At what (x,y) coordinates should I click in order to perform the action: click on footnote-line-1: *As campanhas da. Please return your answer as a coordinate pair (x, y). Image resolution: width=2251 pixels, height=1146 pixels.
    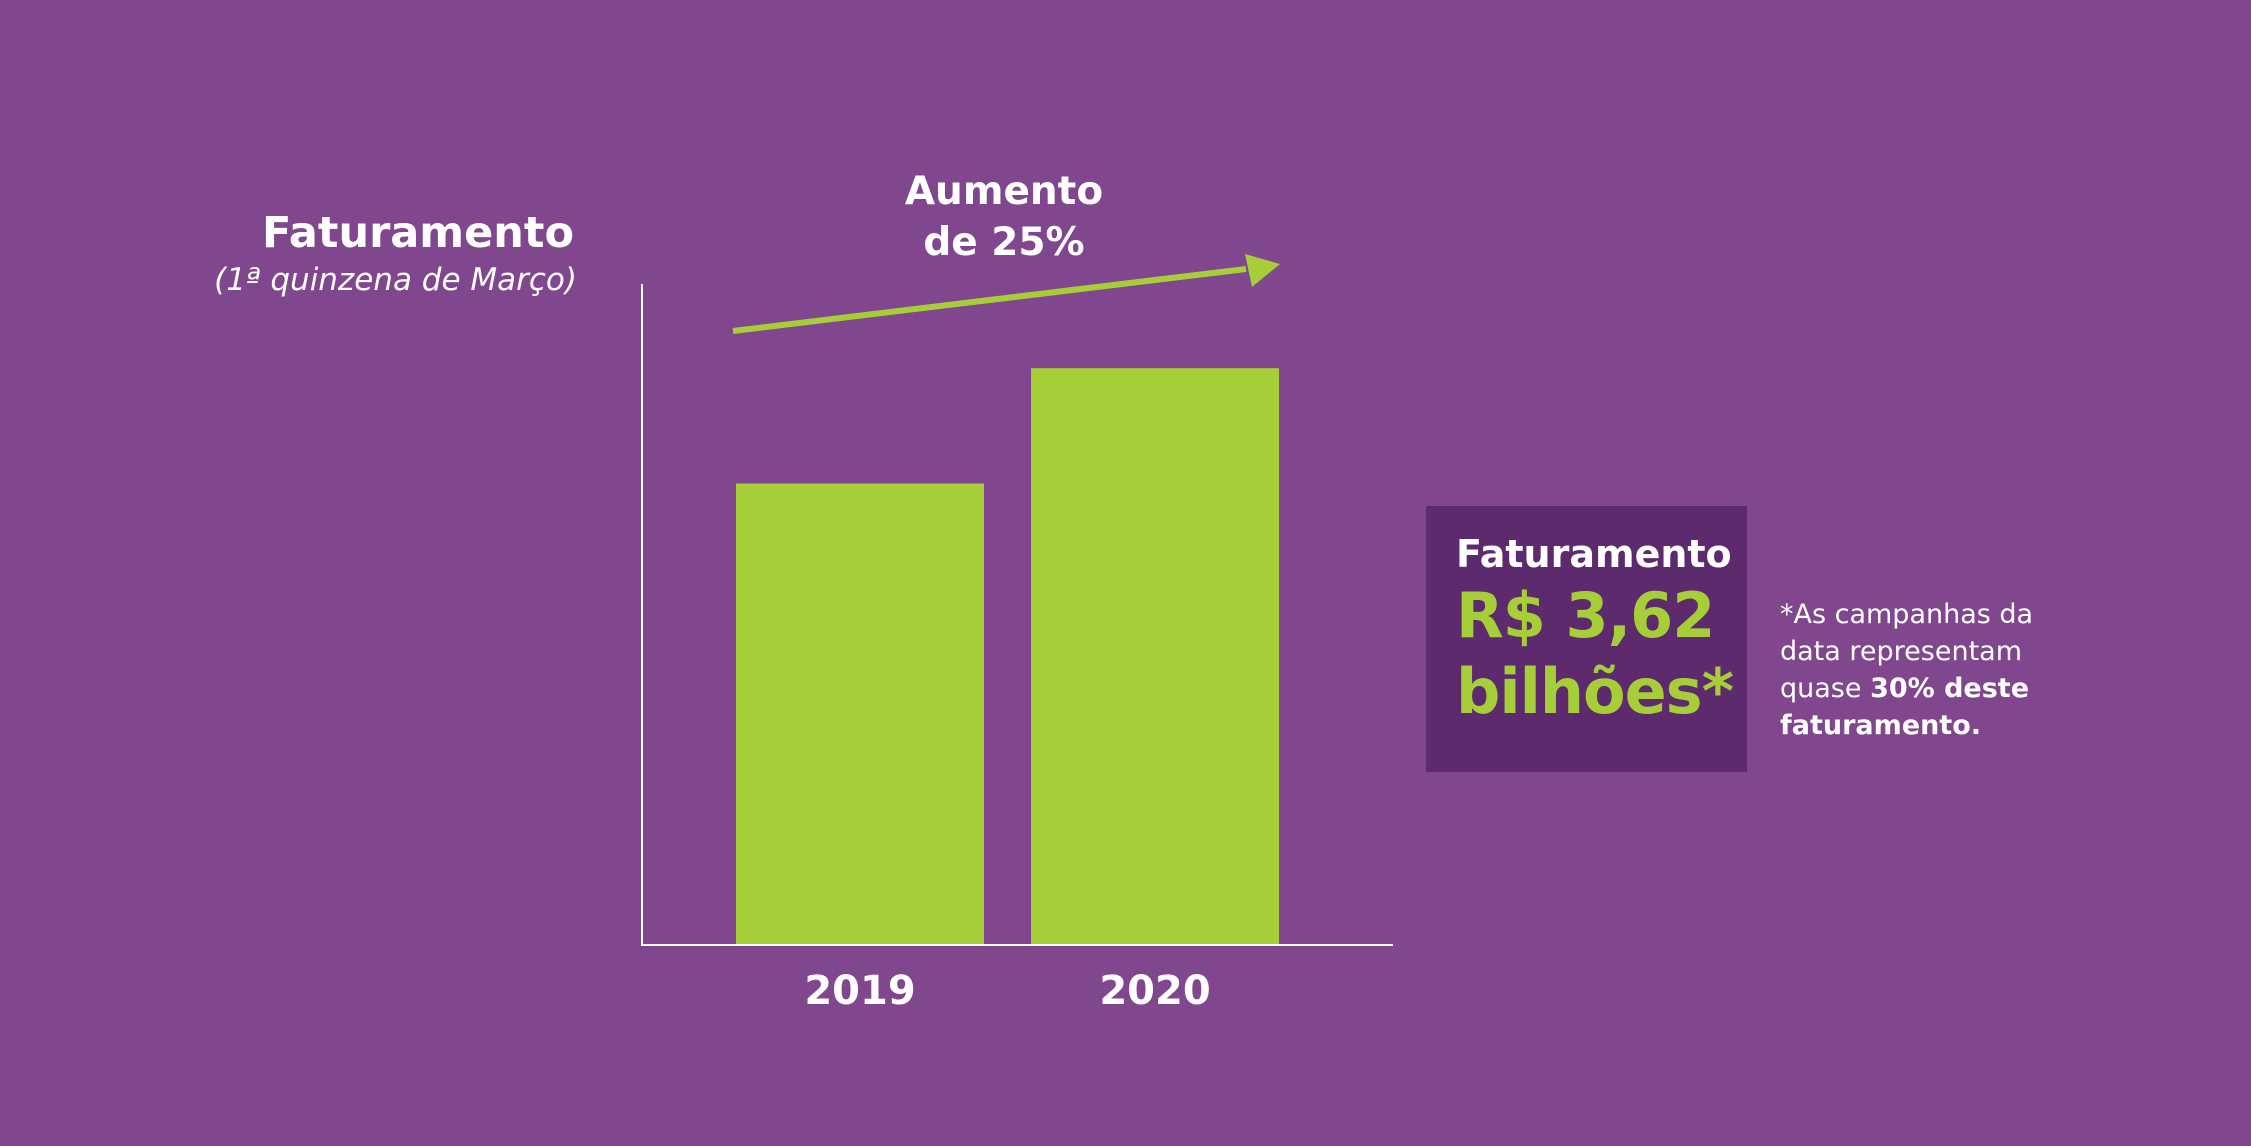
    Looking at the image, I should click on (1907, 614).